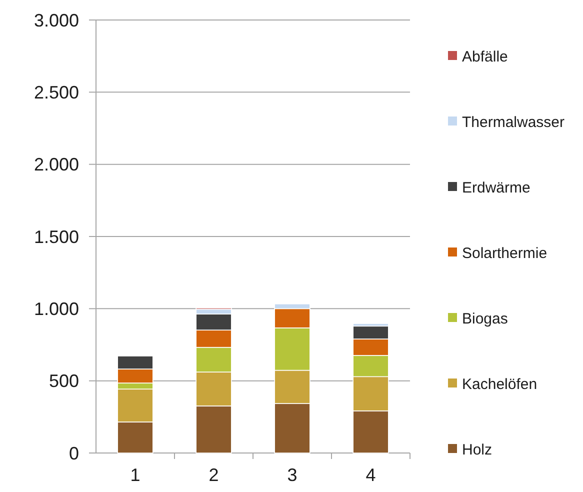  What do you see at coordinates (500, 384) in the screenshot?
I see `legend-label: Kachelöfen` at bounding box center [500, 384].